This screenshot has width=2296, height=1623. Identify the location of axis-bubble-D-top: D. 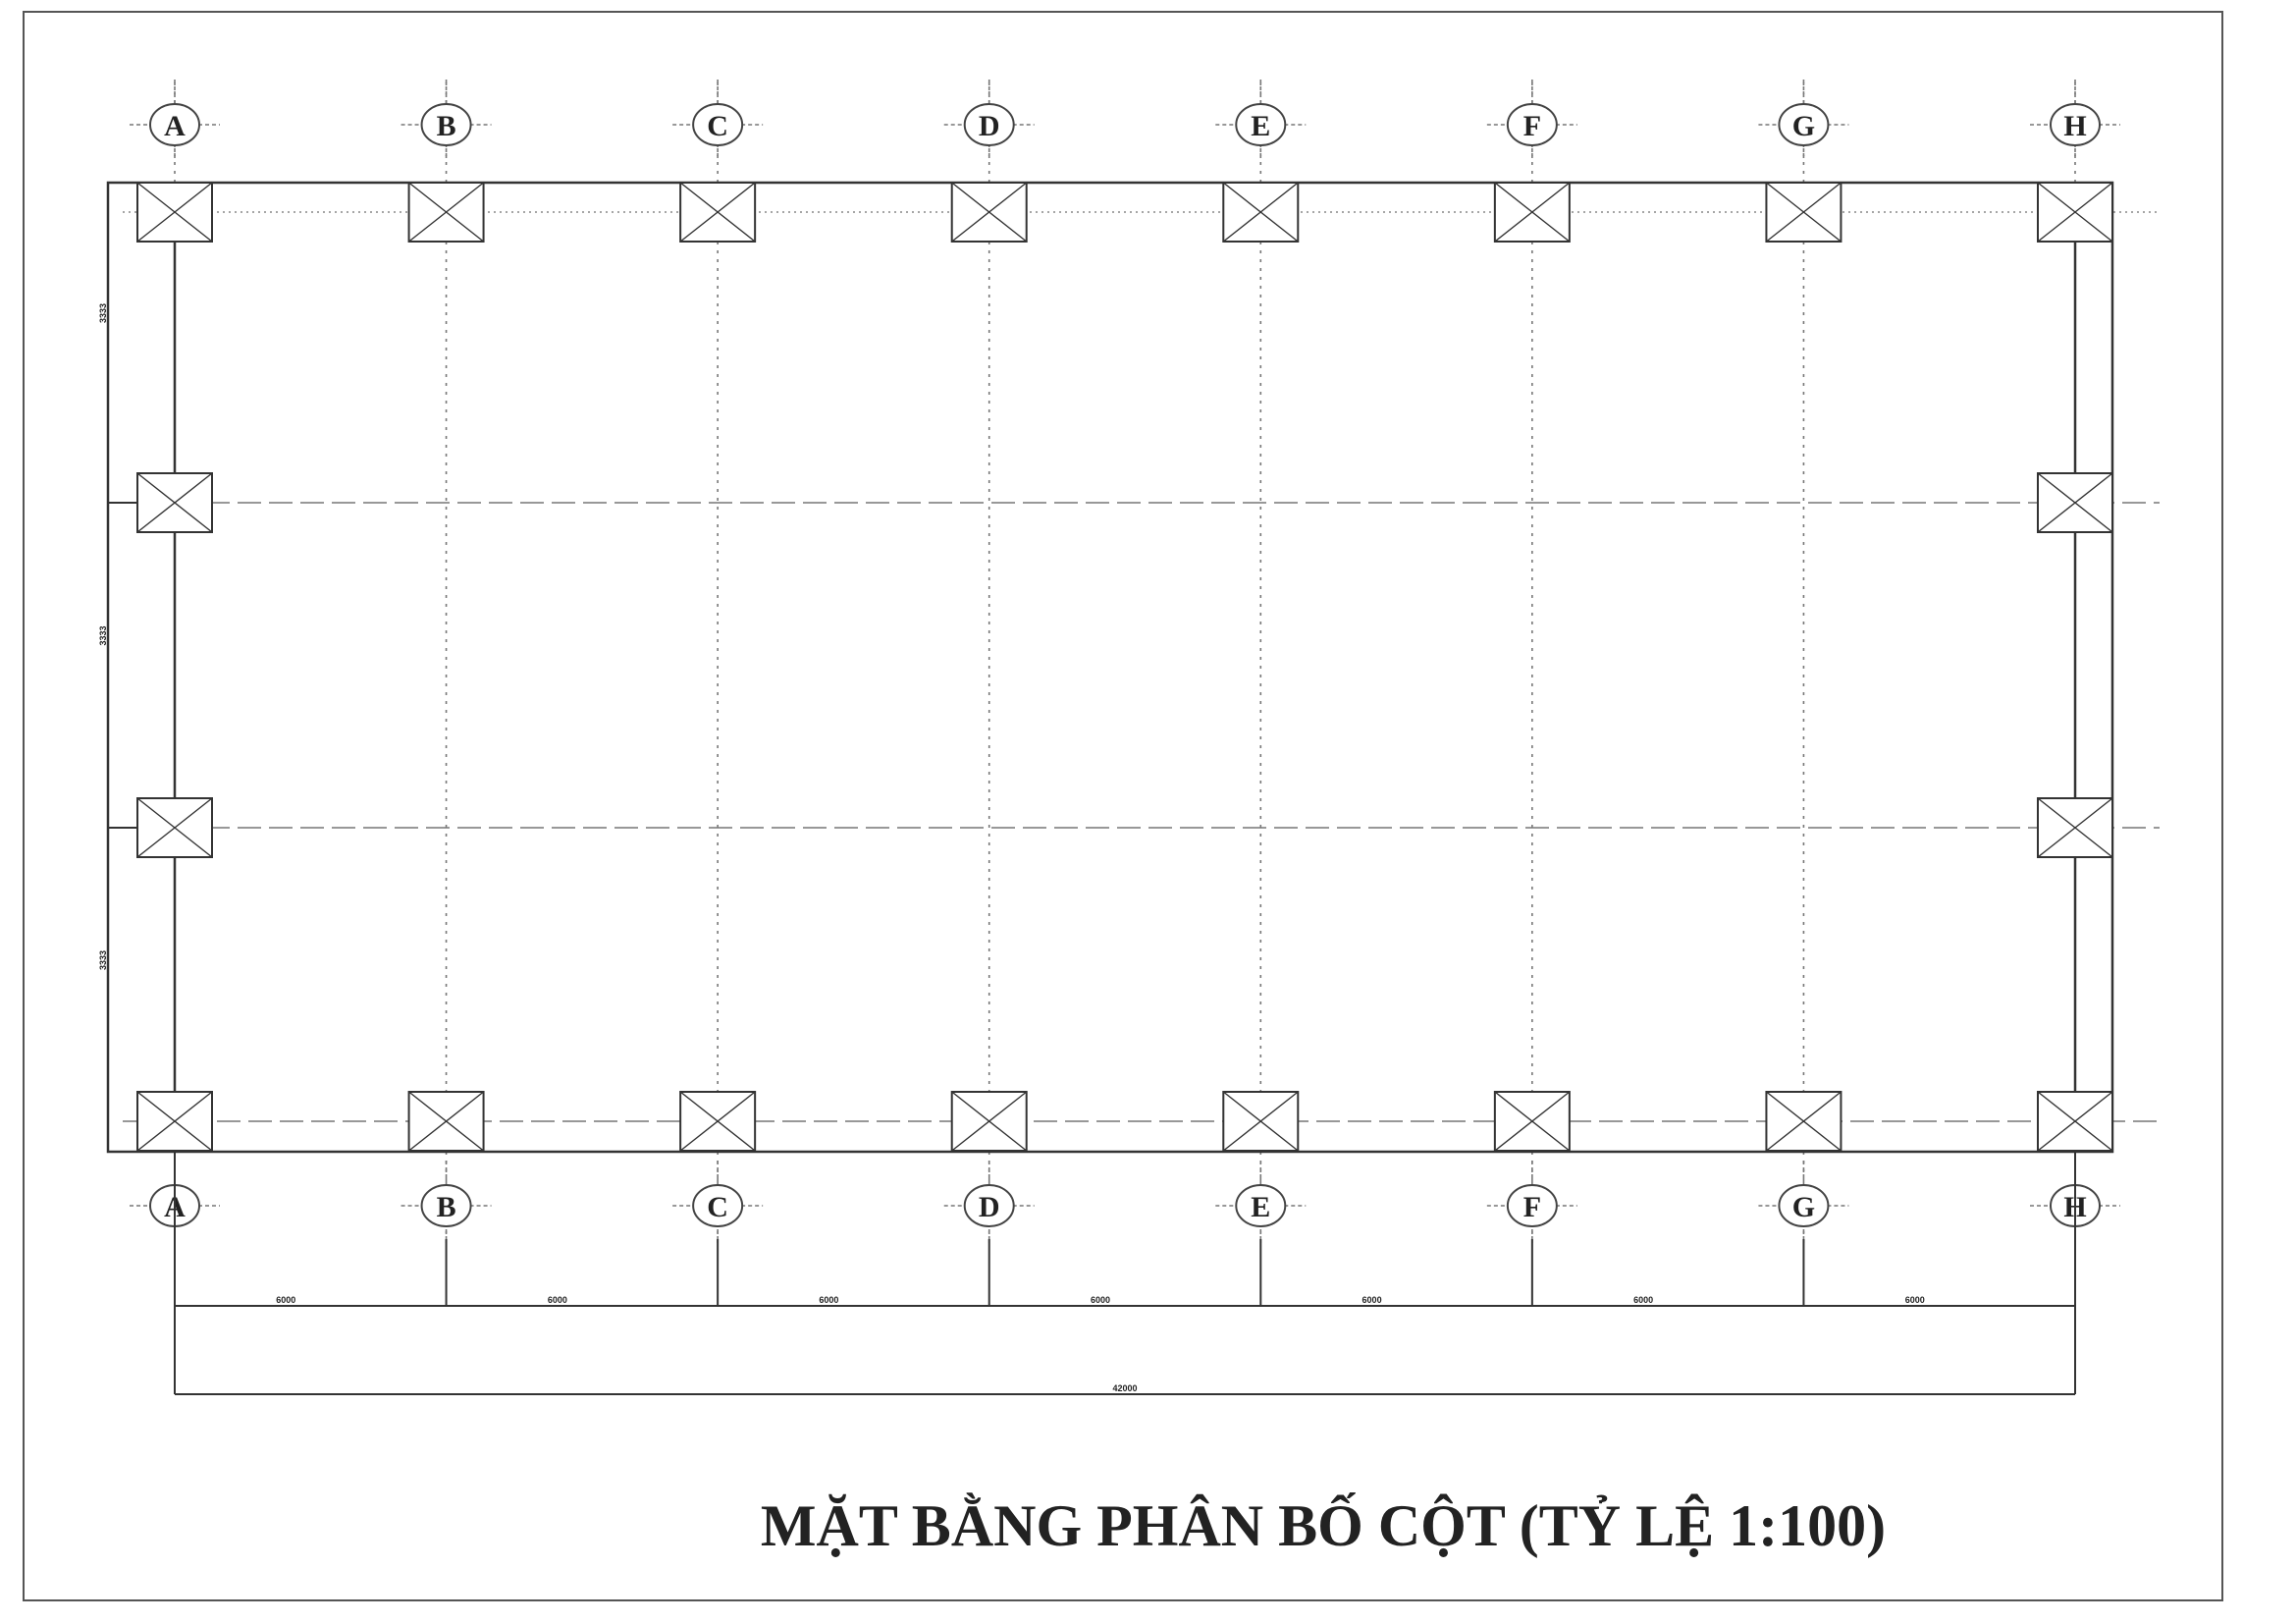
(989, 119).